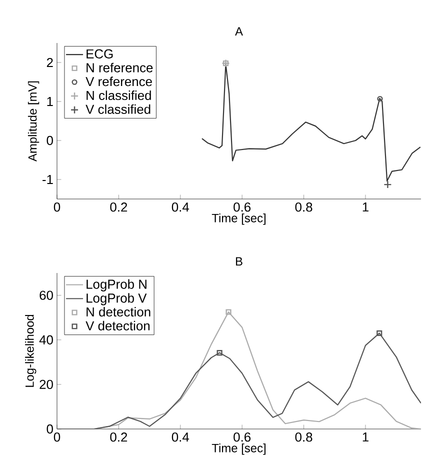  What do you see at coordinates (118, 95) in the screenshot?
I see `legend-label: N classified` at bounding box center [118, 95].